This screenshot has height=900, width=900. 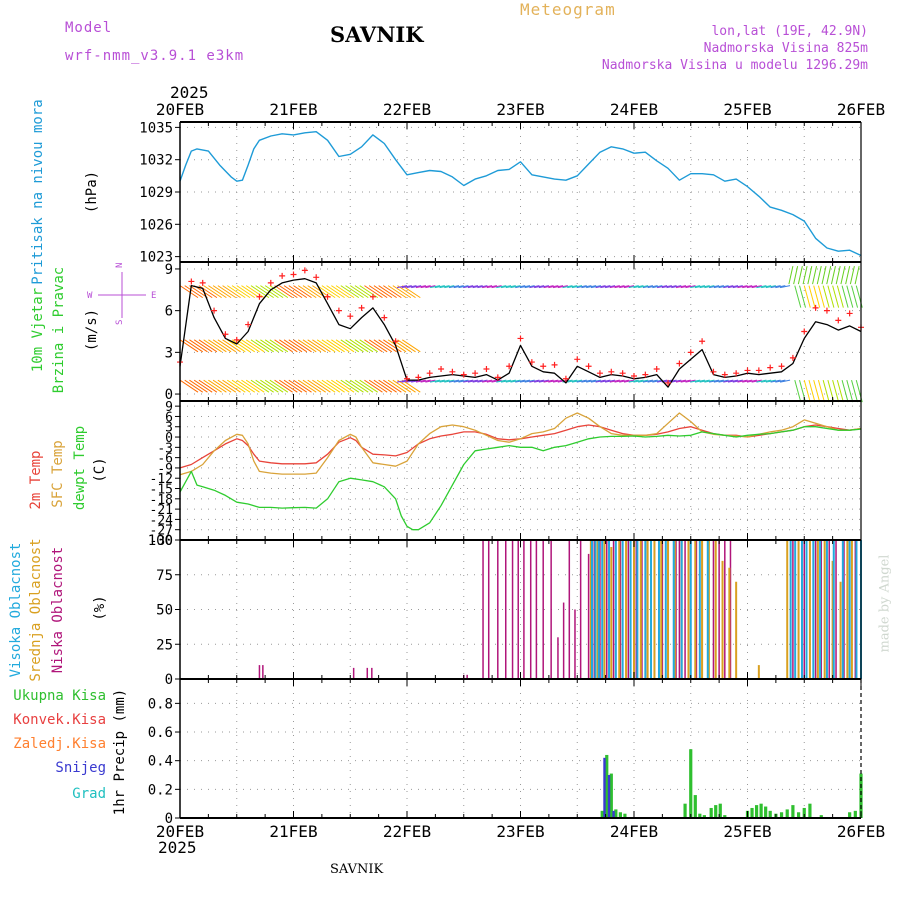 I want to click on y-tick-label: -6, so click(x=165, y=459).